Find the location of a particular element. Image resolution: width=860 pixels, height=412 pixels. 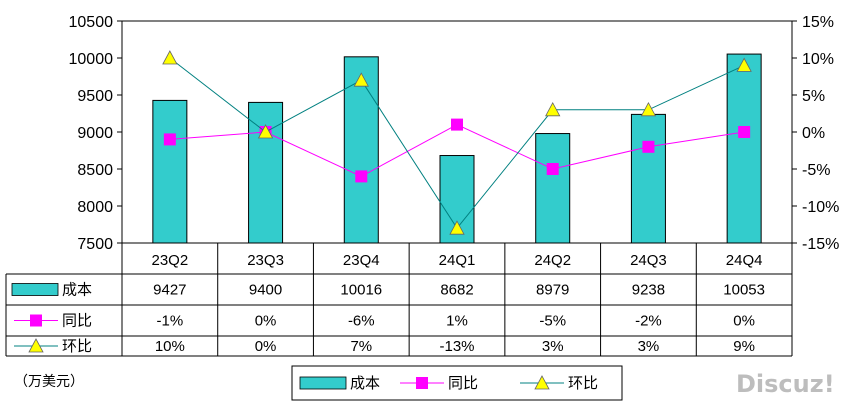

legend-label: 成本 is located at coordinates (365, 383).